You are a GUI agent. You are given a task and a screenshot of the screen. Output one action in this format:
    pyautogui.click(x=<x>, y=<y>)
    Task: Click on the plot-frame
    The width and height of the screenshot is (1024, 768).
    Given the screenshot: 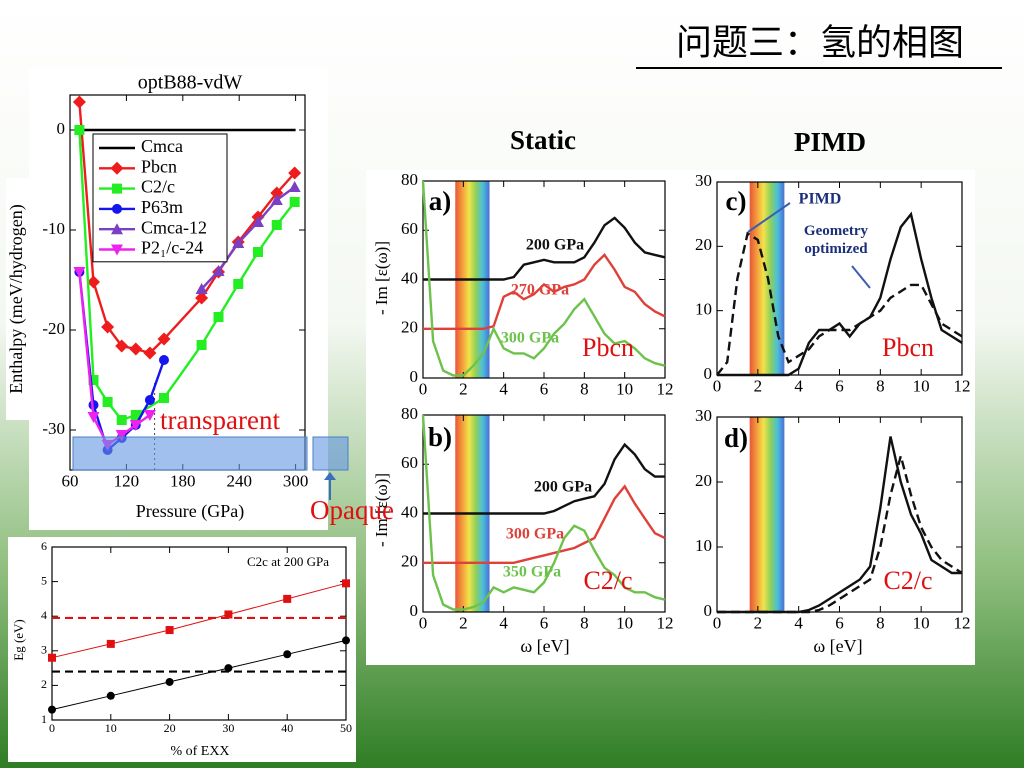 What is the action you would take?
    pyautogui.click(x=199, y=633)
    